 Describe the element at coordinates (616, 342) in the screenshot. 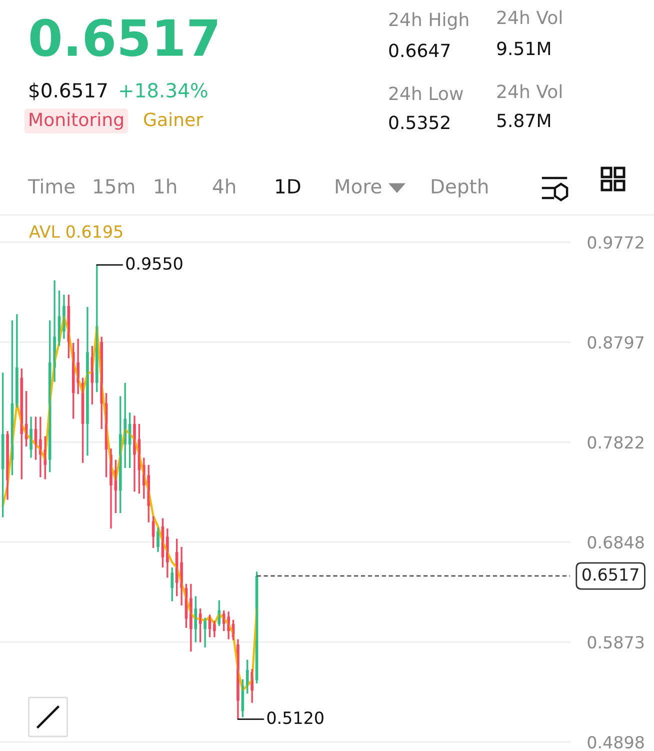

I see `y-tick-label: 0.8797` at that location.